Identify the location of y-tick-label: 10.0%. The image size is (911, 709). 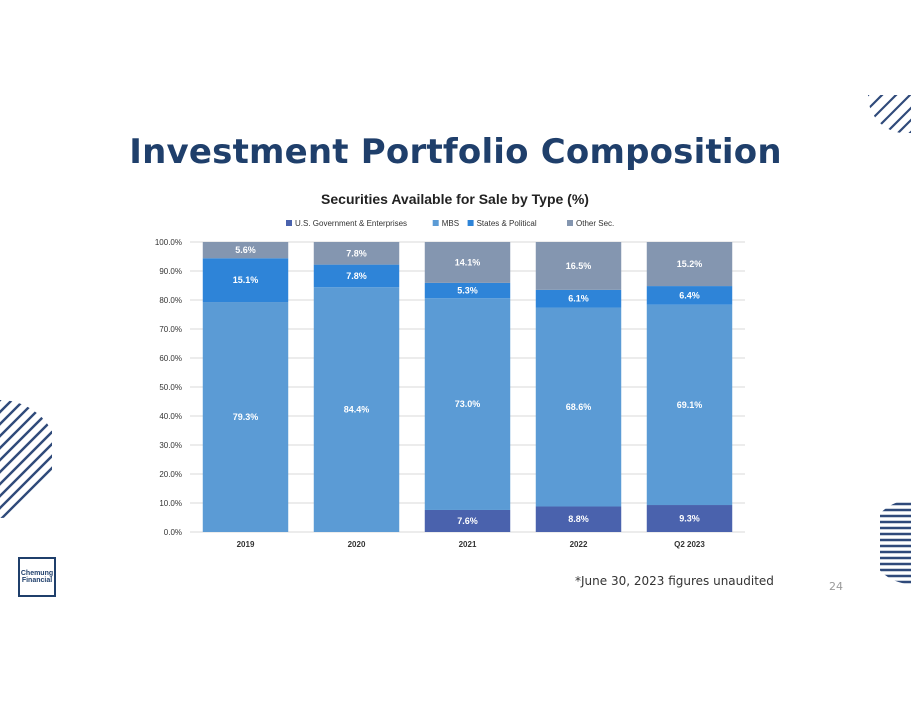
(170, 503).